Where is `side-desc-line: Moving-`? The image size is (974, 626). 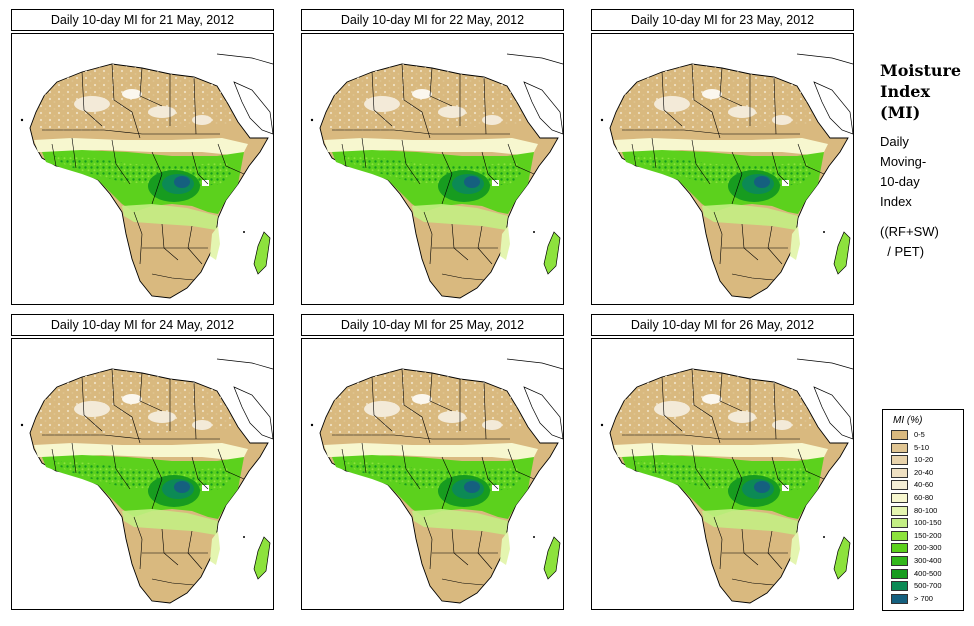
side-desc-line: Moving- is located at coordinates (903, 161).